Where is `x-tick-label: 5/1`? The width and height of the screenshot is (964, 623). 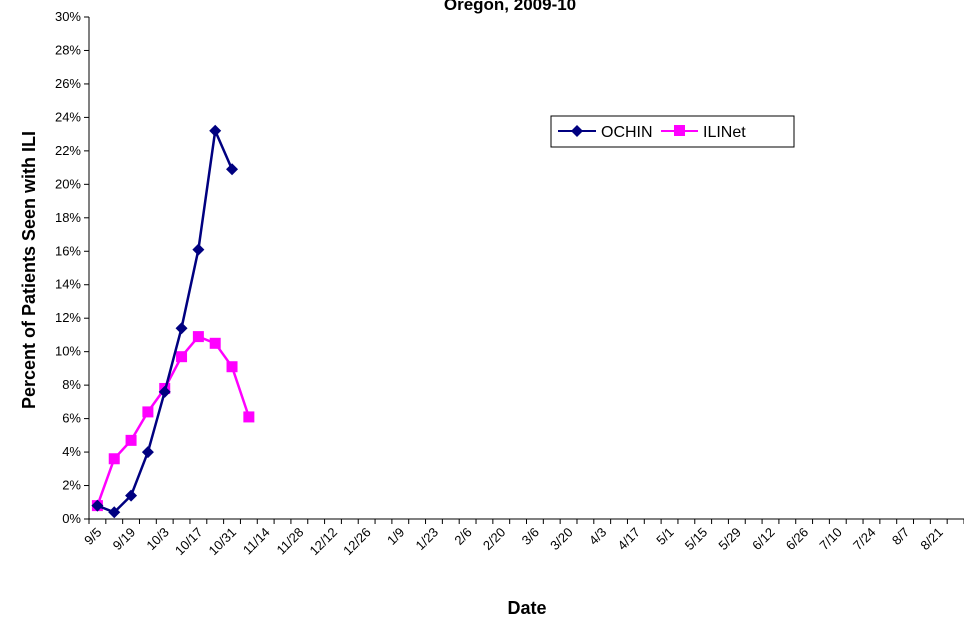 x-tick-label: 5/1 is located at coordinates (664, 536).